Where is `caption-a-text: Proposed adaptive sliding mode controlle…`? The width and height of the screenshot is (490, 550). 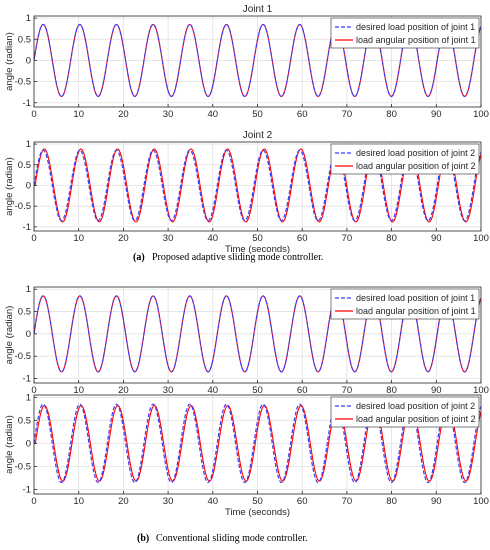 caption-a-text: Proposed adaptive sliding mode controlle… is located at coordinates (237, 257).